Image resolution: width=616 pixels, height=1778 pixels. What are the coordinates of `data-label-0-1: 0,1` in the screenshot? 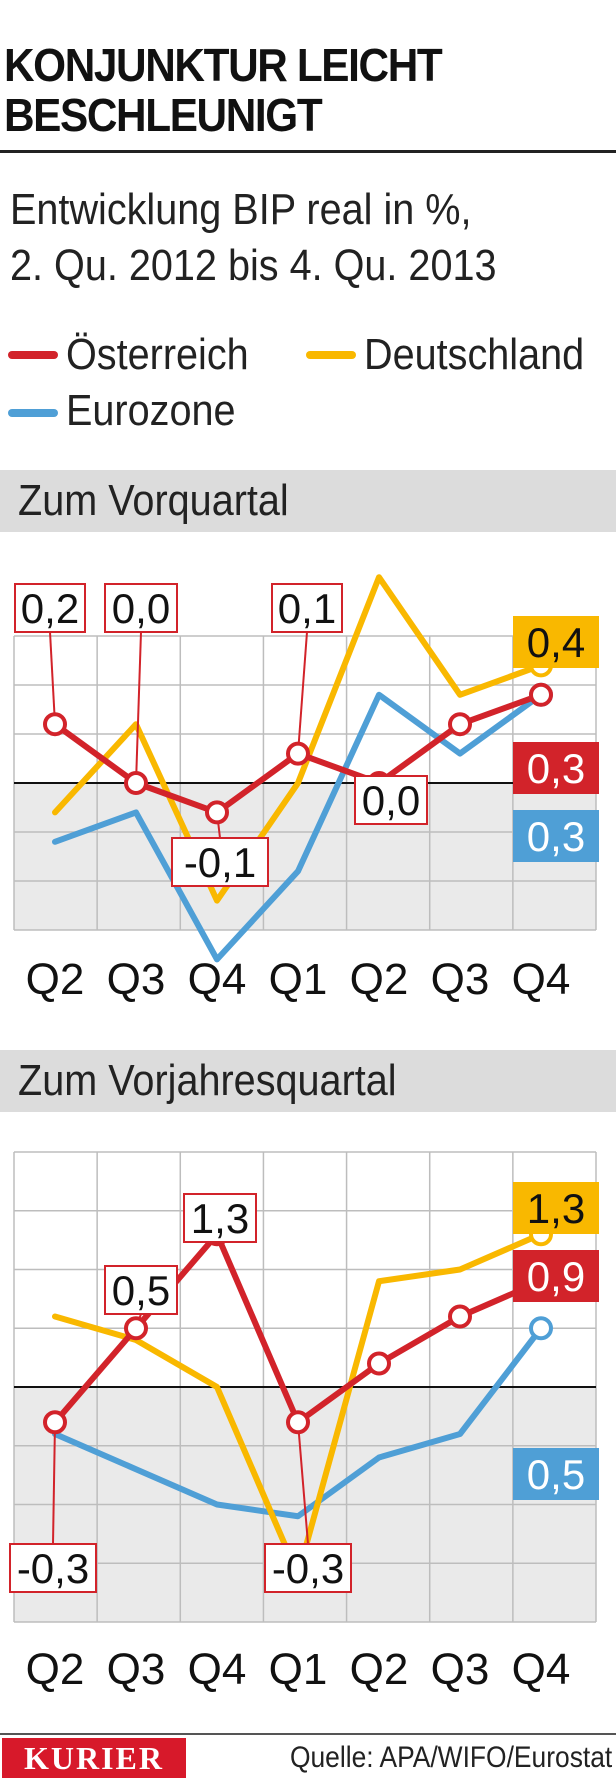 It's located at (307, 608).